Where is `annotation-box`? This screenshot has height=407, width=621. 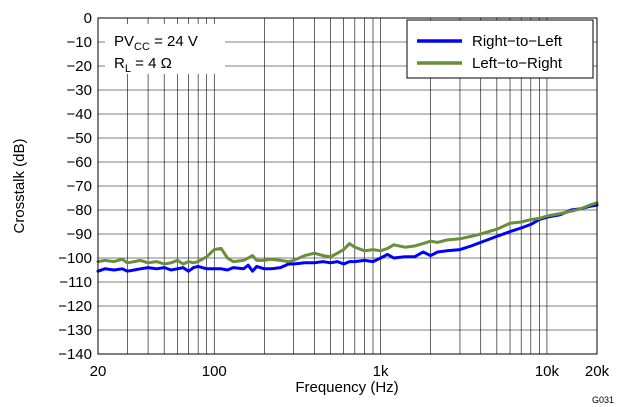 annotation-box is located at coordinates (165, 49).